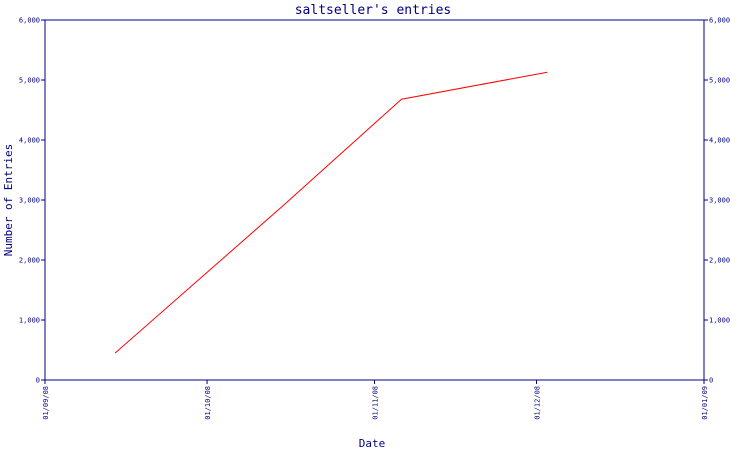  I want to click on y-tick-label-right: 5,000, so click(719, 81).